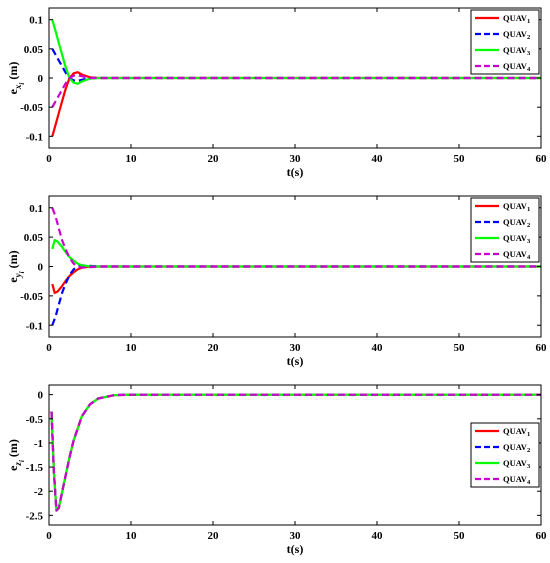 The image size is (550, 563). What do you see at coordinates (16, 78) in the screenshot?
I see `y-axis-label: exi(m)` at bounding box center [16, 78].